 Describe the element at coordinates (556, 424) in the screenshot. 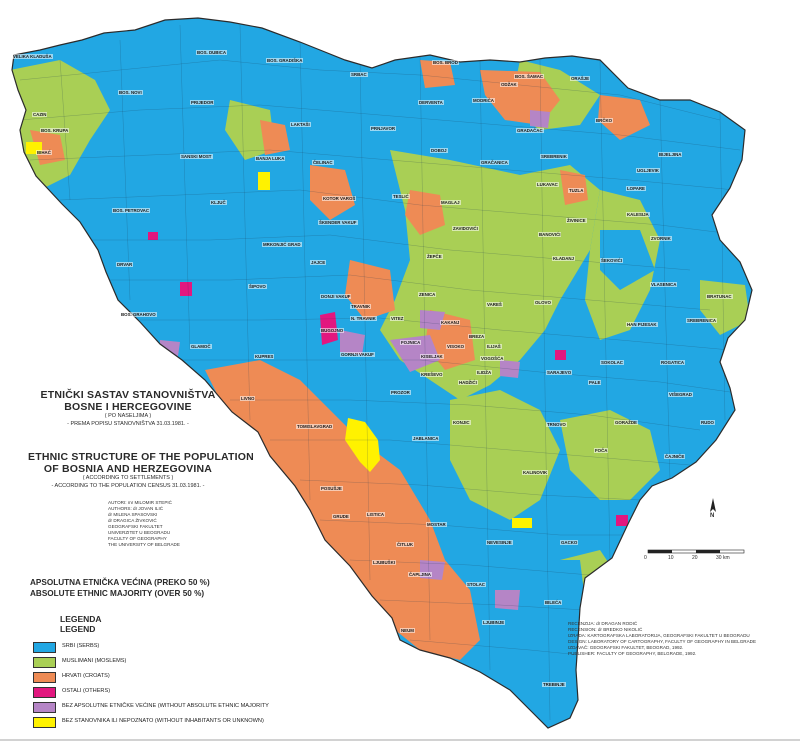

I see `place-label: TRNOVO` at that location.